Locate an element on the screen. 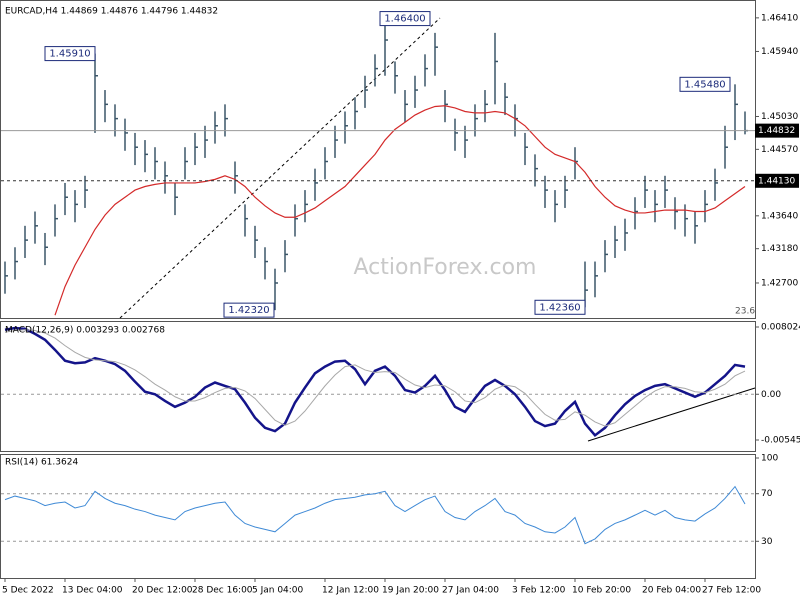  y-tick-label: 1.42700 is located at coordinates (779, 283).